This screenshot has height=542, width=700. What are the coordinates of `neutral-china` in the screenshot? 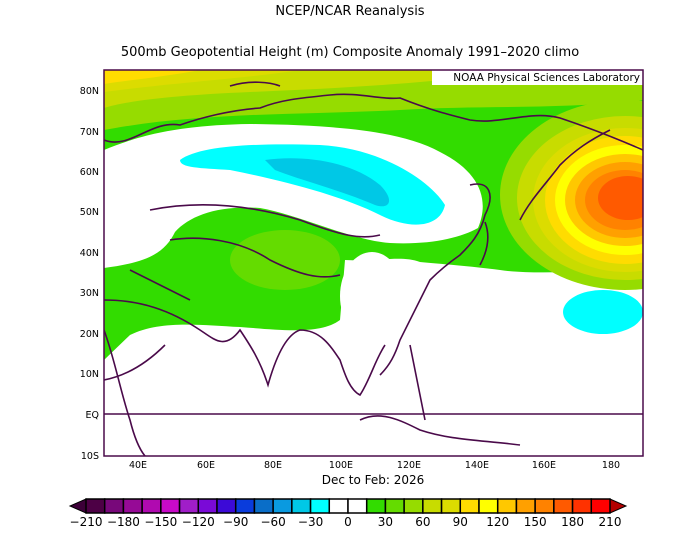 It's located at (372, 296).